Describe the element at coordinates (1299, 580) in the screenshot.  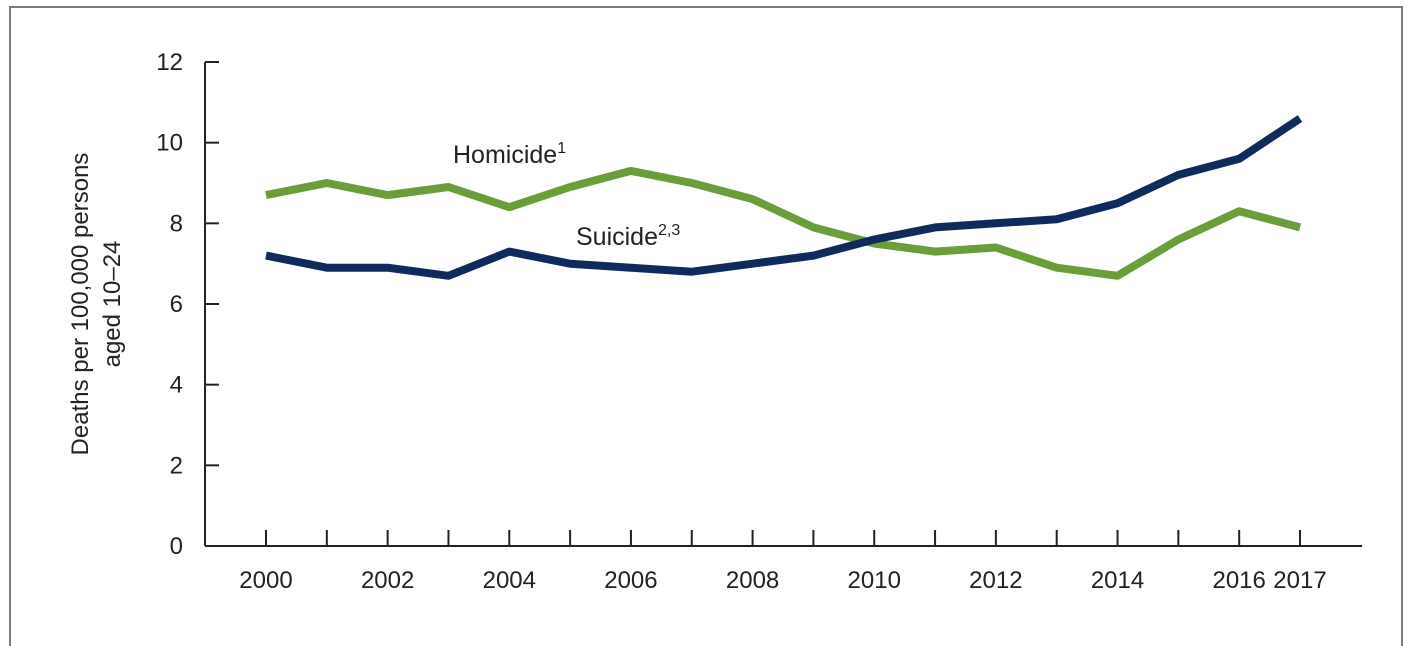
I see `x-tick-label: 2017` at that location.